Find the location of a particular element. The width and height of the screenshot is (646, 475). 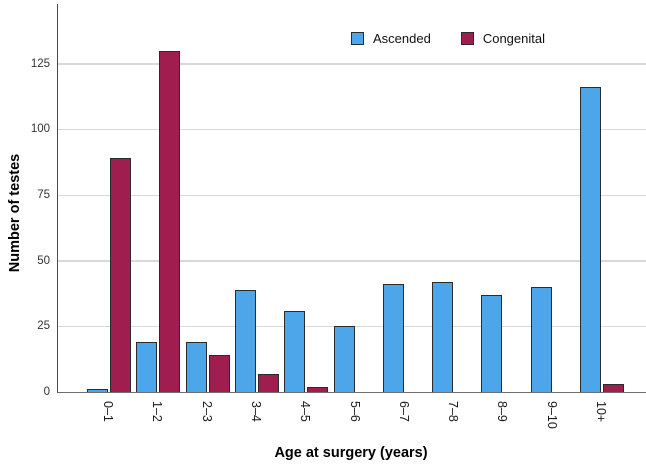

bar-congenital-3–4 is located at coordinates (268, 383).